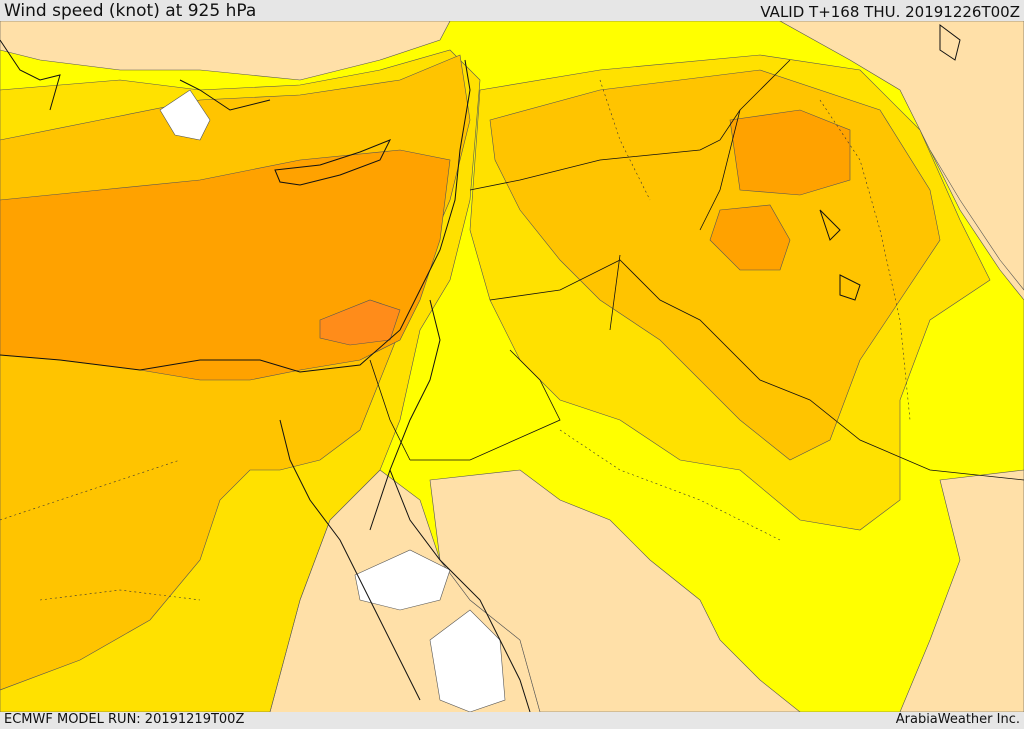 This screenshot has height=729, width=1024. Describe the element at coordinates (790, 152) in the screenshot. I see `strong-wind-core-east` at that location.